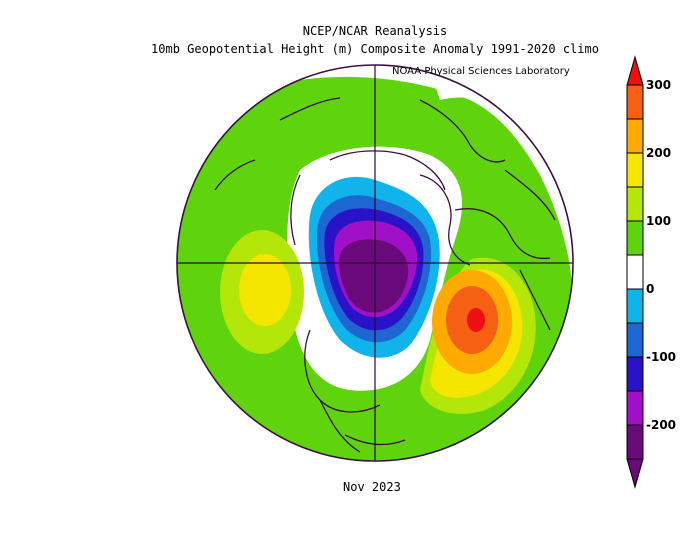 The height and width of the screenshot is (542, 700). I want to click on colorbar-tick-label: -300, so click(661, 1).